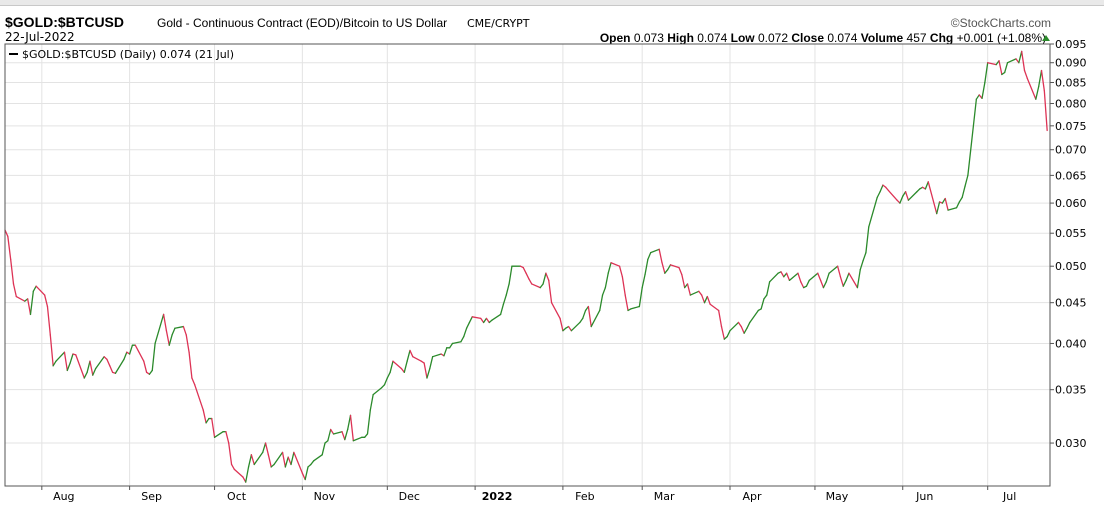 The width and height of the screenshot is (1104, 509). I want to click on high-label: High, so click(680, 38).